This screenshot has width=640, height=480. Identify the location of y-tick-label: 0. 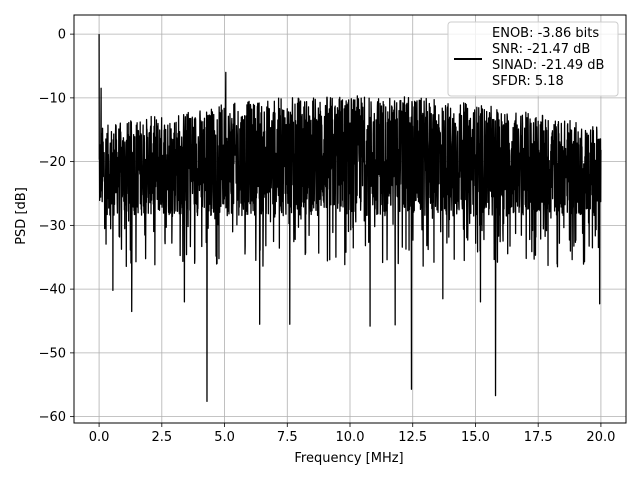
(62, 35).